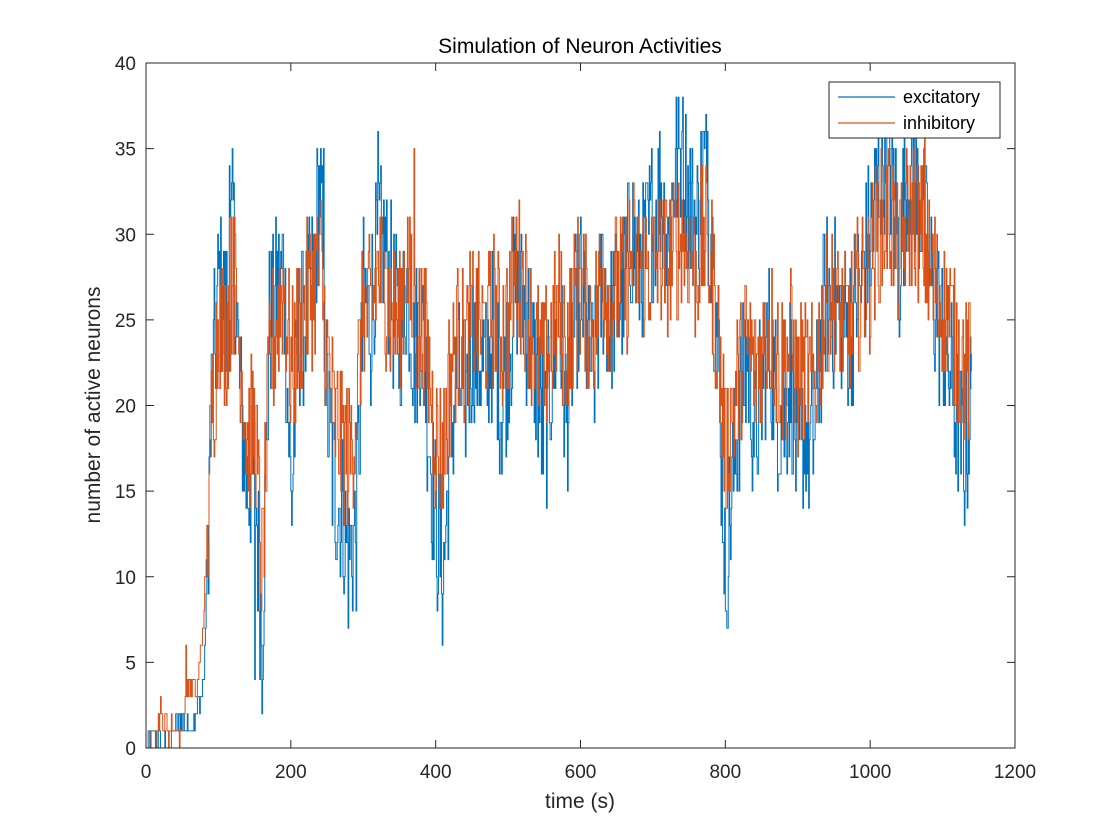 The image size is (1120, 840). What do you see at coordinates (580, 801) in the screenshot?
I see `x-axis-label: time (s)` at bounding box center [580, 801].